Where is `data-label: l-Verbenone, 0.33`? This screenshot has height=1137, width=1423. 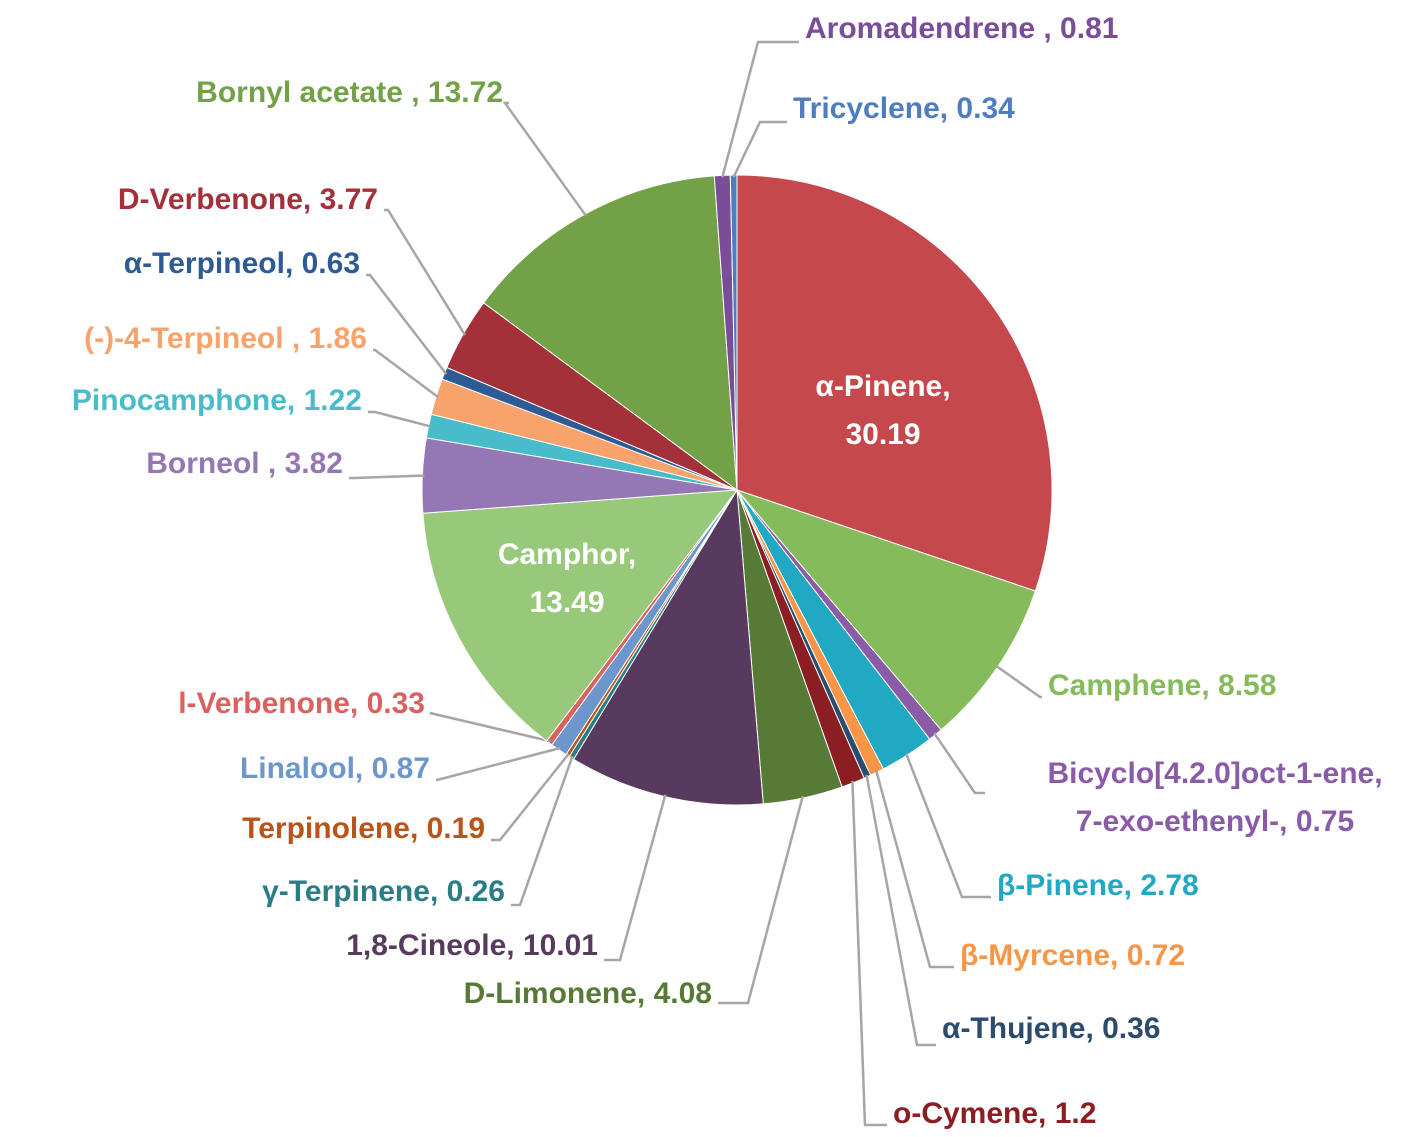 data-label: l-Verbenone, 0.33 is located at coordinates (301, 703).